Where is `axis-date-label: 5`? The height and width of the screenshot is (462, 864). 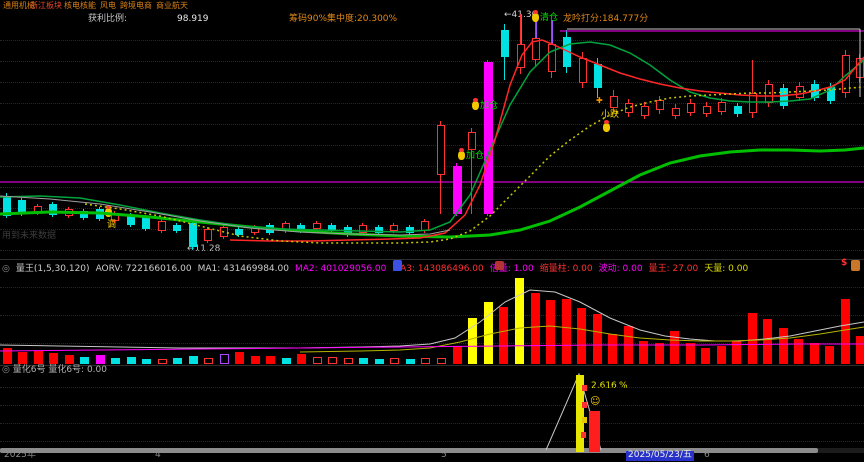 axis-date-label: 5 is located at coordinates (444, 455).